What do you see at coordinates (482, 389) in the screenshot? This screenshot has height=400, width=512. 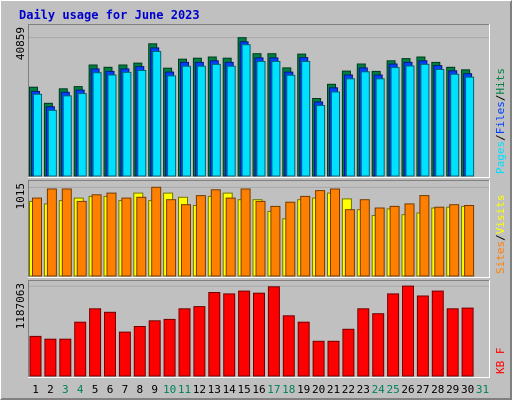 I see `x-tick-day-31: 31` at bounding box center [482, 389].